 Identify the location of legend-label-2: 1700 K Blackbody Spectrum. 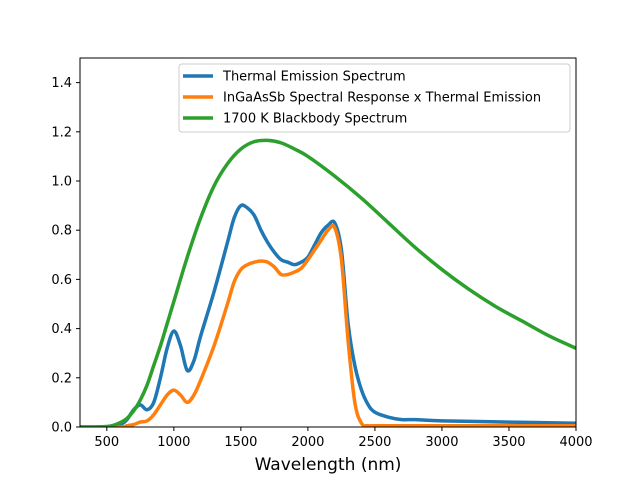
(315, 119).